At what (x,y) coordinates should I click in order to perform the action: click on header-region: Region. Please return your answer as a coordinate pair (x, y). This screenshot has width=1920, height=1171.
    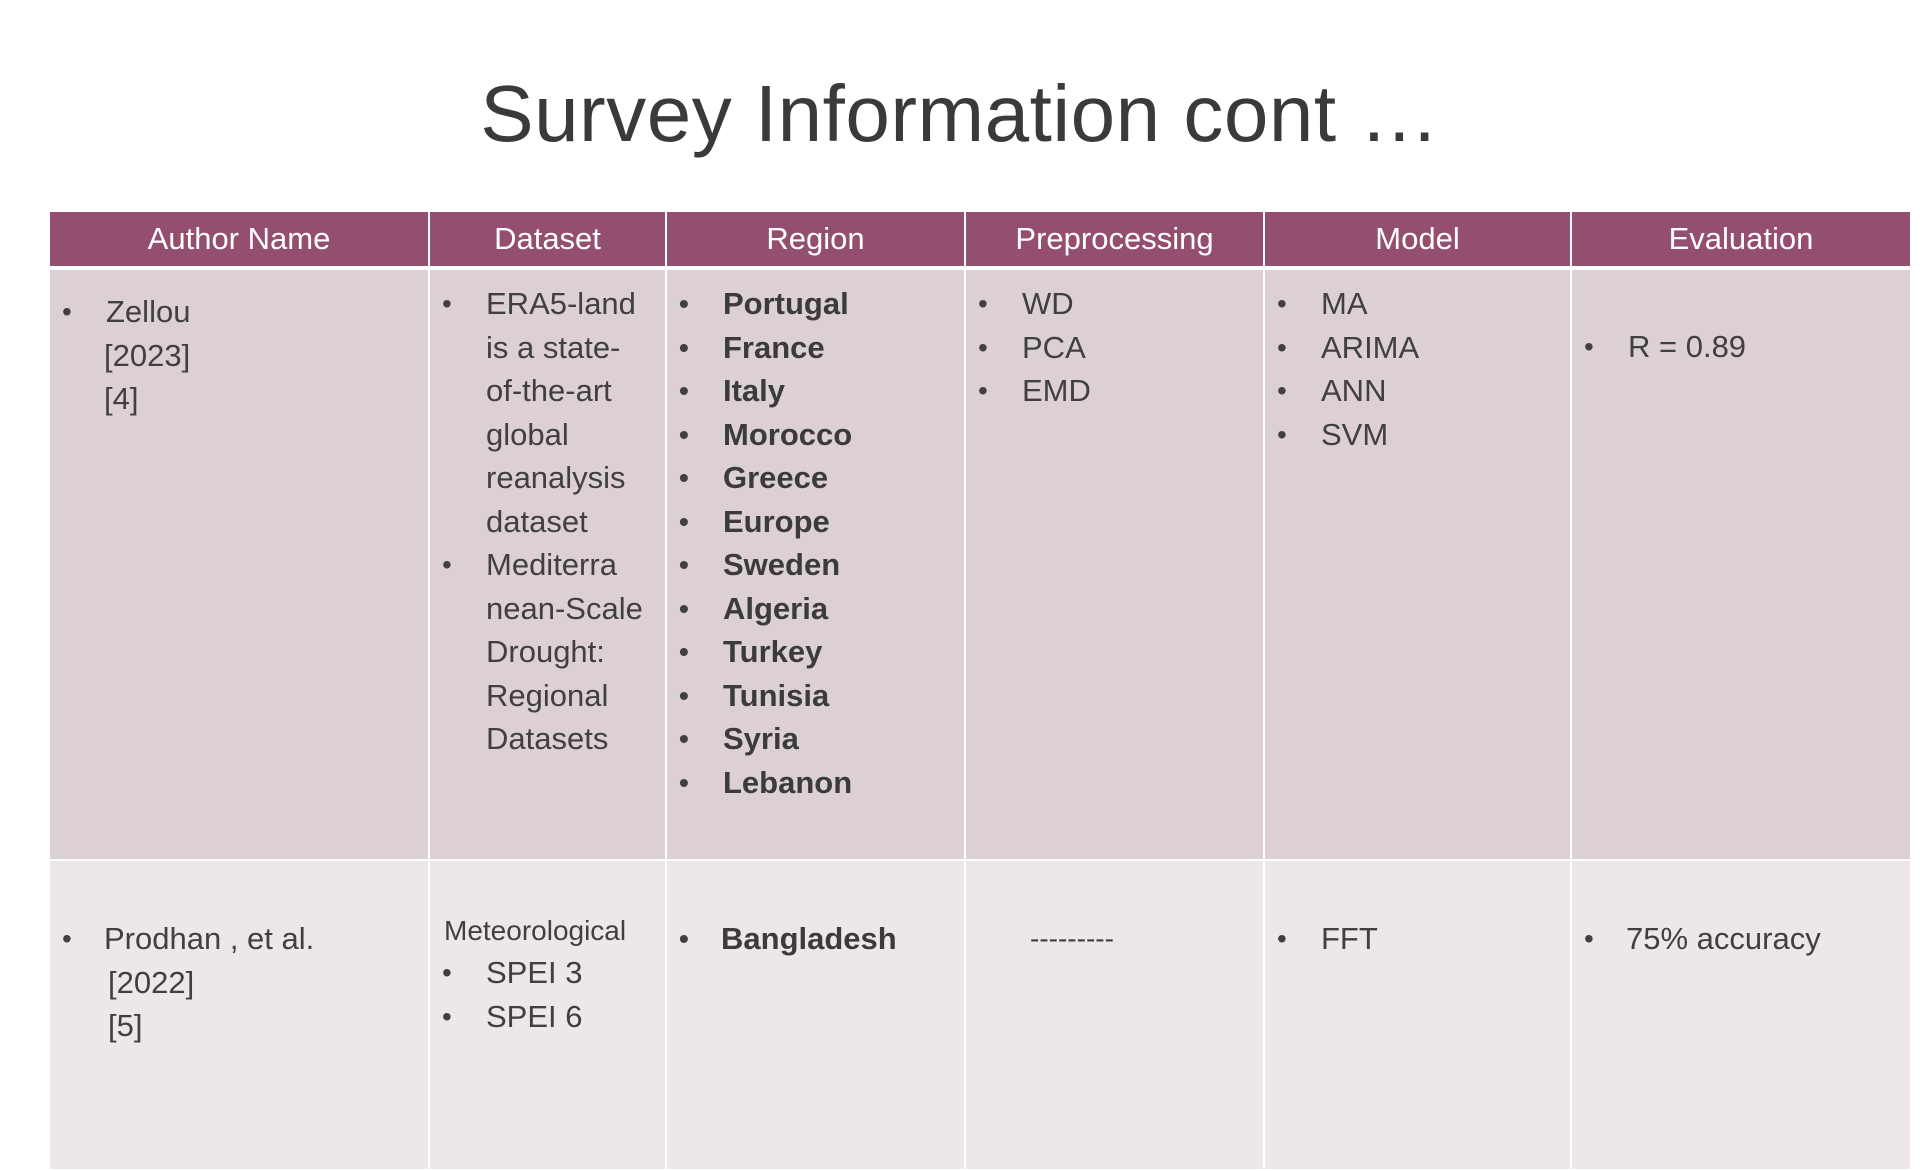
    Looking at the image, I should click on (815, 240).